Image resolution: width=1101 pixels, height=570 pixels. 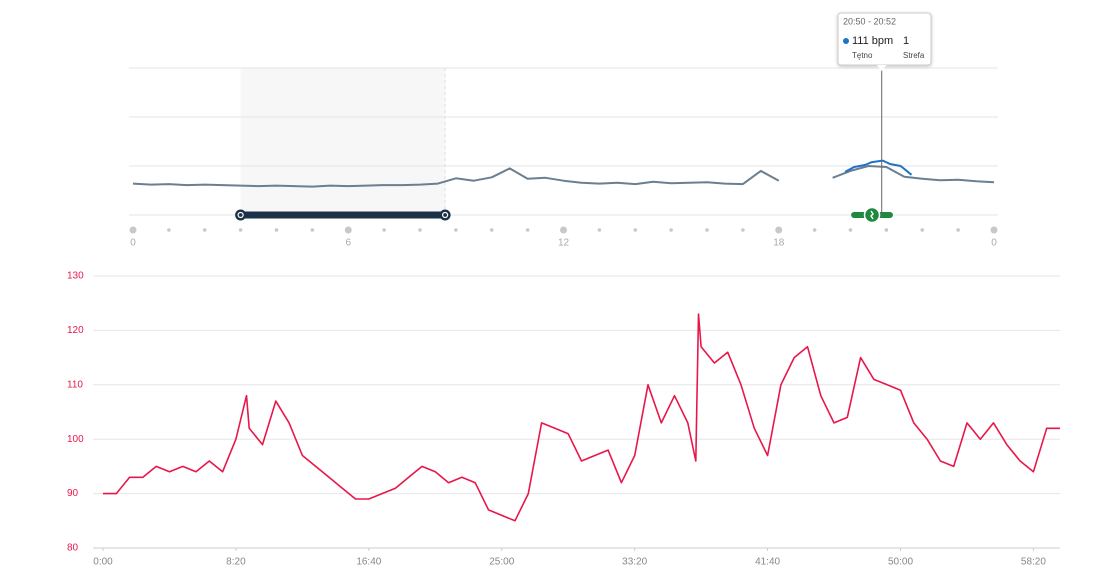 What do you see at coordinates (767, 562) in the screenshot?
I see `x-tick-label: 41:40` at bounding box center [767, 562].